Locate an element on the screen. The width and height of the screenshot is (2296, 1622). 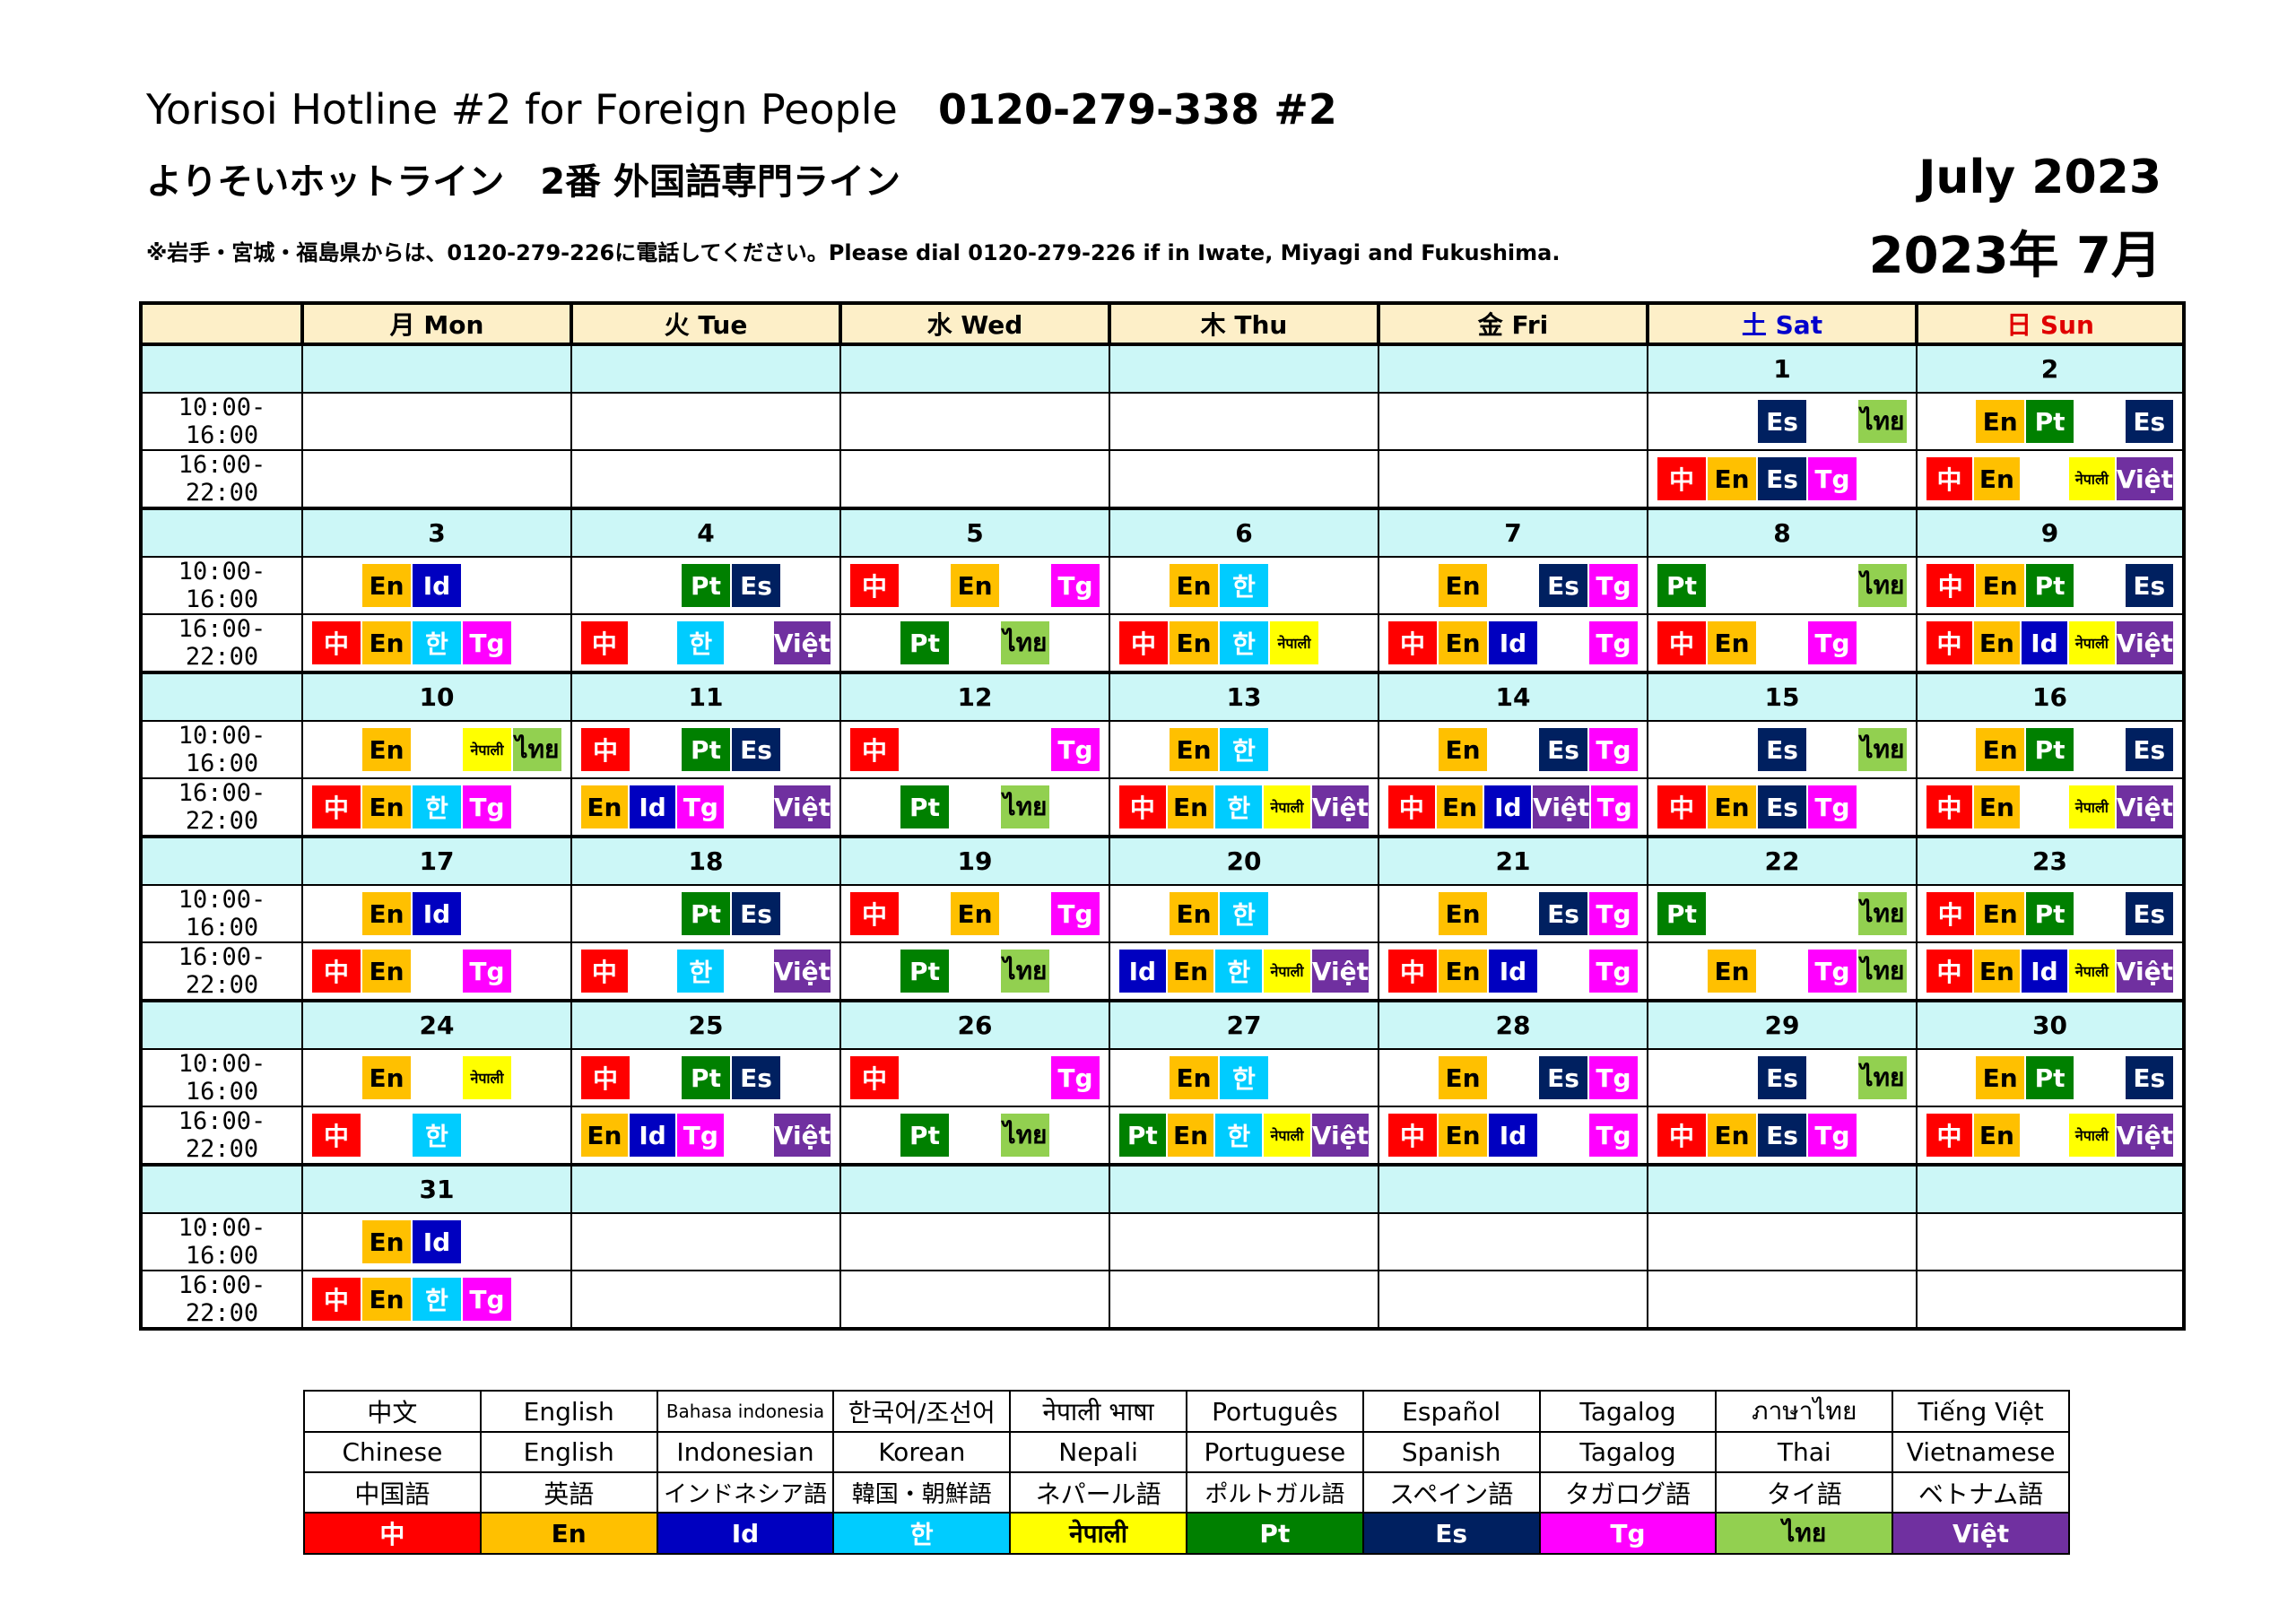
date-cell: 18 is located at coordinates (705, 860).